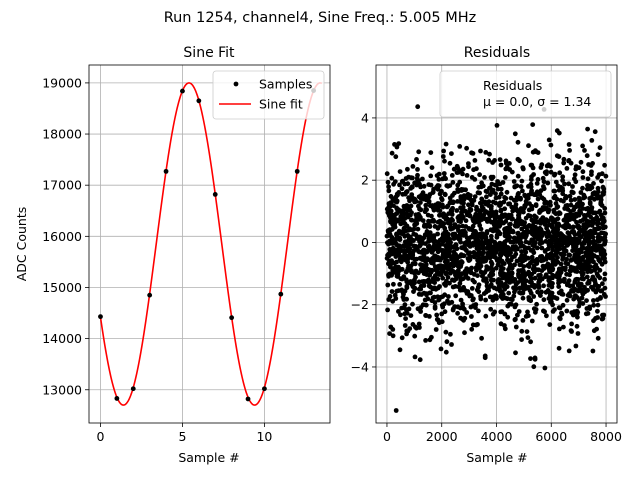 This screenshot has width=640, height=480. What do you see at coordinates (62, 134) in the screenshot?
I see `y-tick-label: 18000` at bounding box center [62, 134].